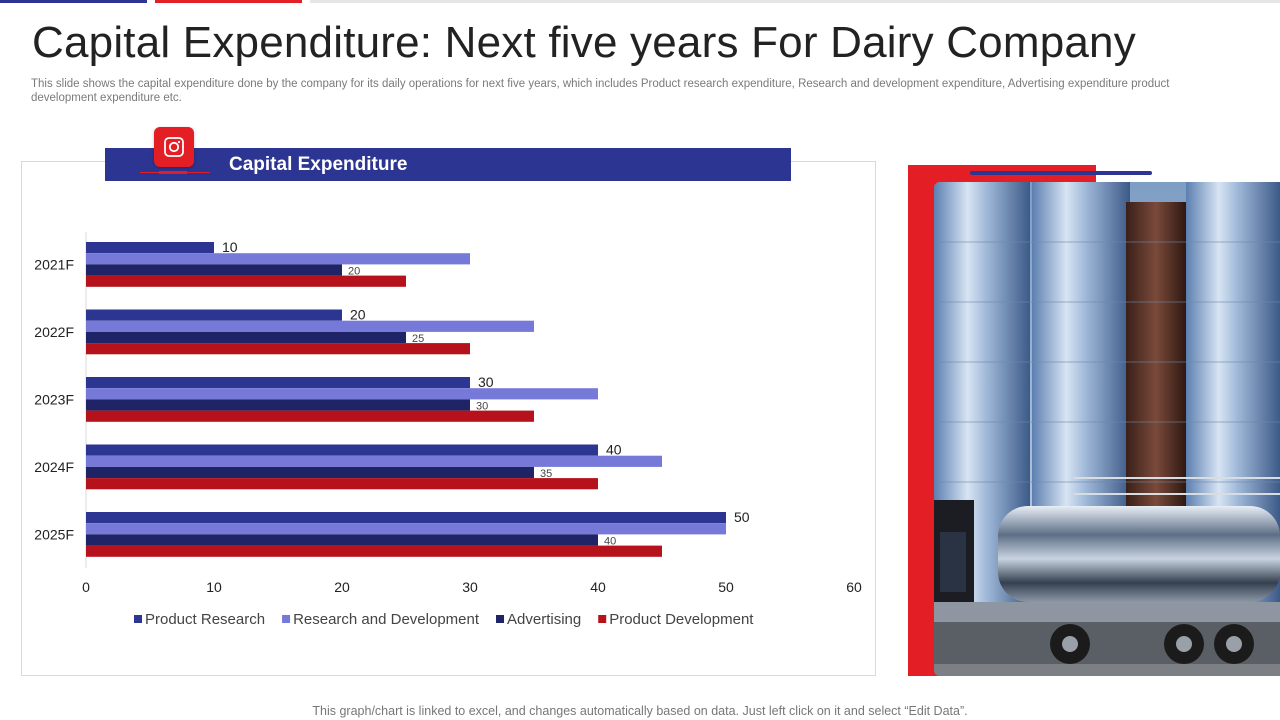 This screenshot has height=720, width=1280. Describe the element at coordinates (342, 587) in the screenshot. I see `x-tick-label: 20` at that location.